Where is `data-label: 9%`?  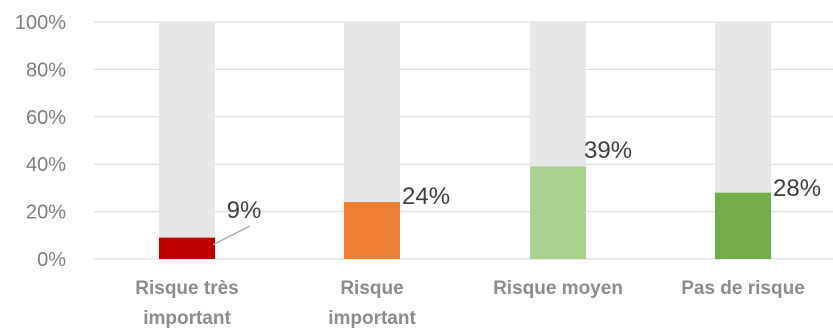
data-label: 9% is located at coordinates (244, 210).